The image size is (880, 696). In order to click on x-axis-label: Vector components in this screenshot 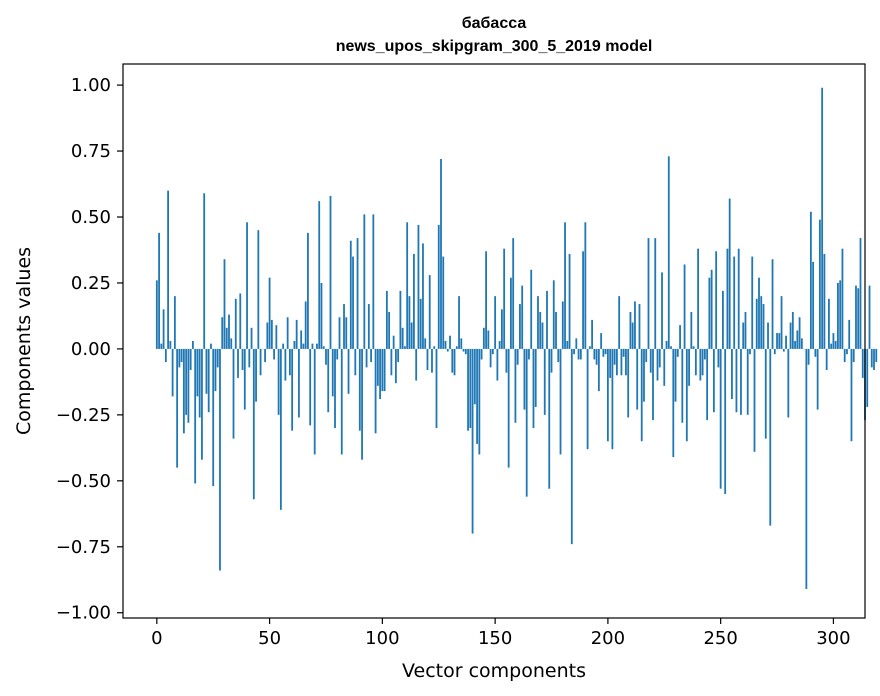, I will do `click(494, 671)`.